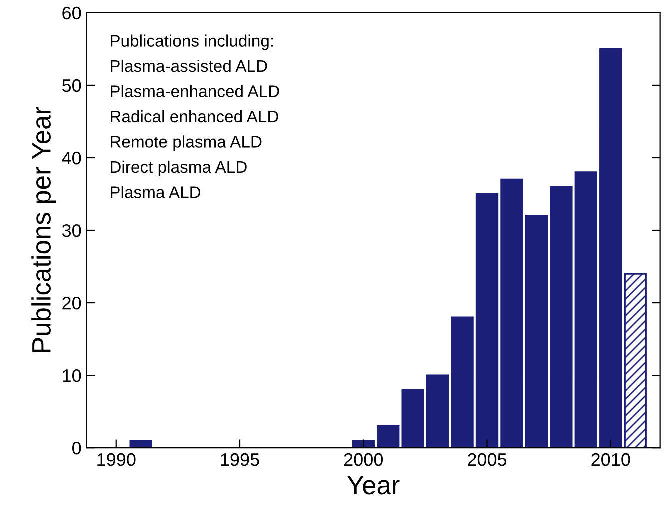 Image resolution: width=667 pixels, height=518 pixels. Describe the element at coordinates (72, 85) in the screenshot. I see `y-tick-label: 50` at that location.